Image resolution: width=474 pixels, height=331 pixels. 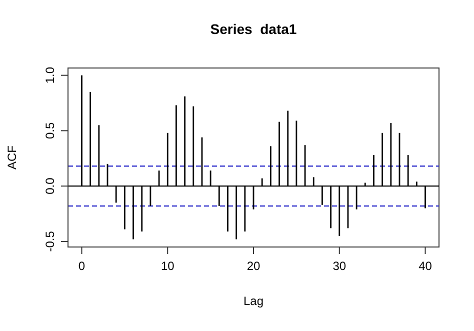 What do you see at coordinates (253, 266) in the screenshot?
I see `x-tick-label: 20` at bounding box center [253, 266].